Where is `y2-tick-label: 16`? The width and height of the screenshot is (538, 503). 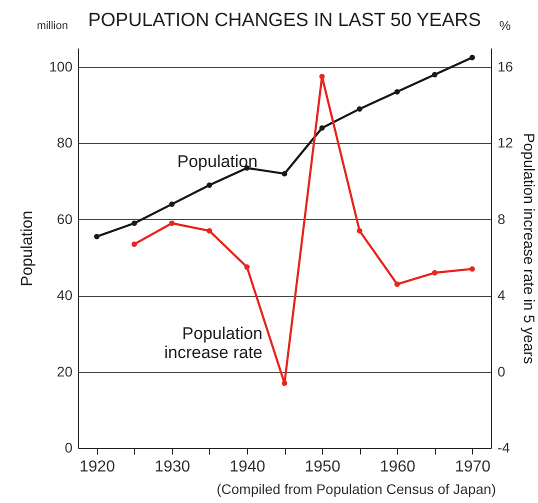
y2-tick-label: 16 is located at coordinates (506, 66).